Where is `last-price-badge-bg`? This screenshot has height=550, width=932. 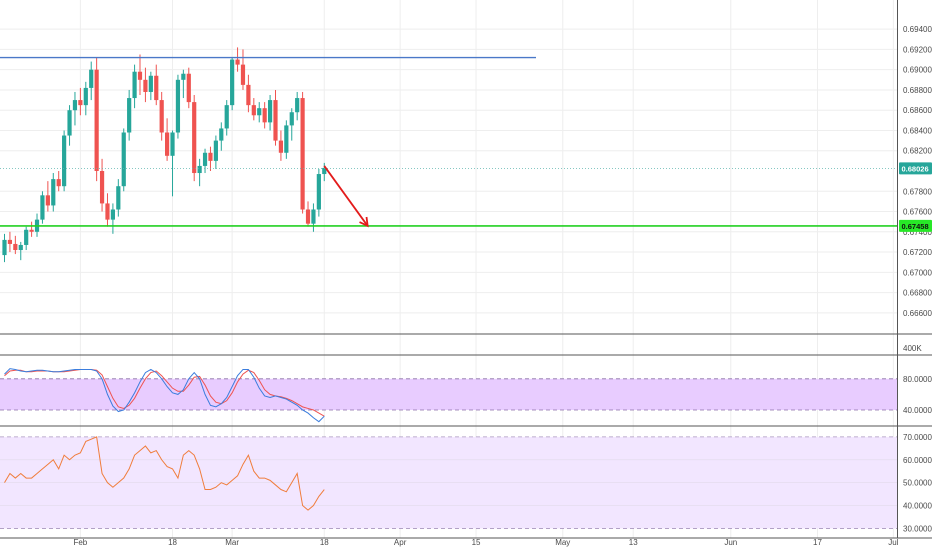
last-price-badge-bg is located at coordinates (915, 168).